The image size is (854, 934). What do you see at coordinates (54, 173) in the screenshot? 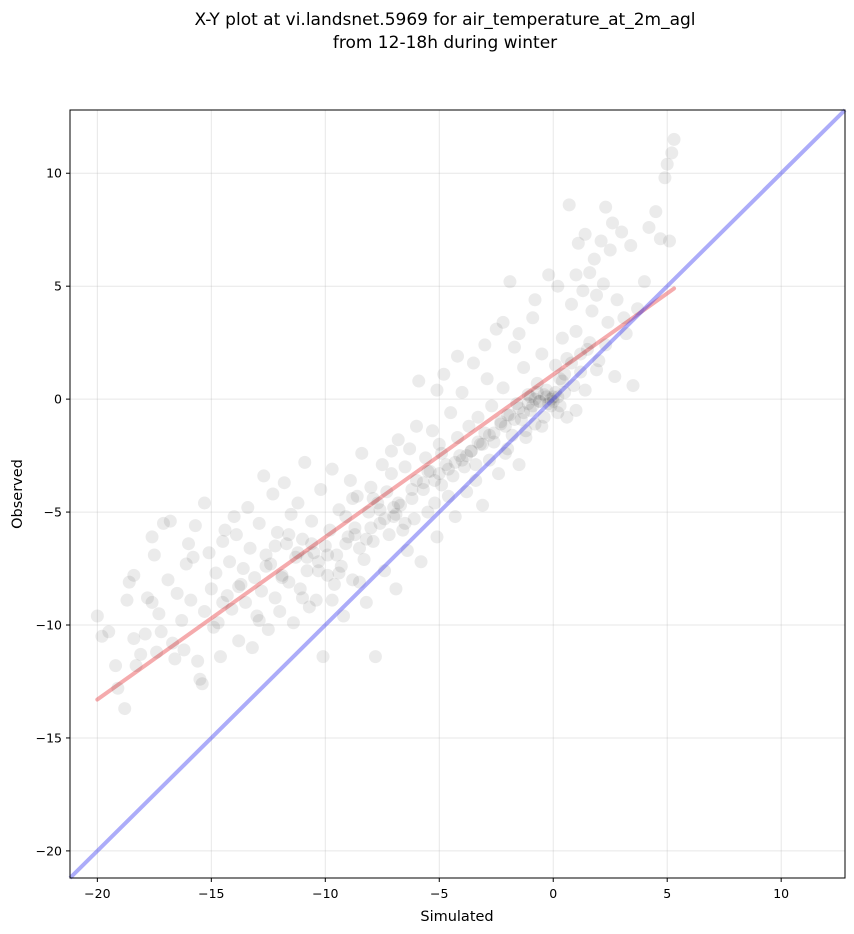
I see `y-tick-label: 10` at bounding box center [54, 173].